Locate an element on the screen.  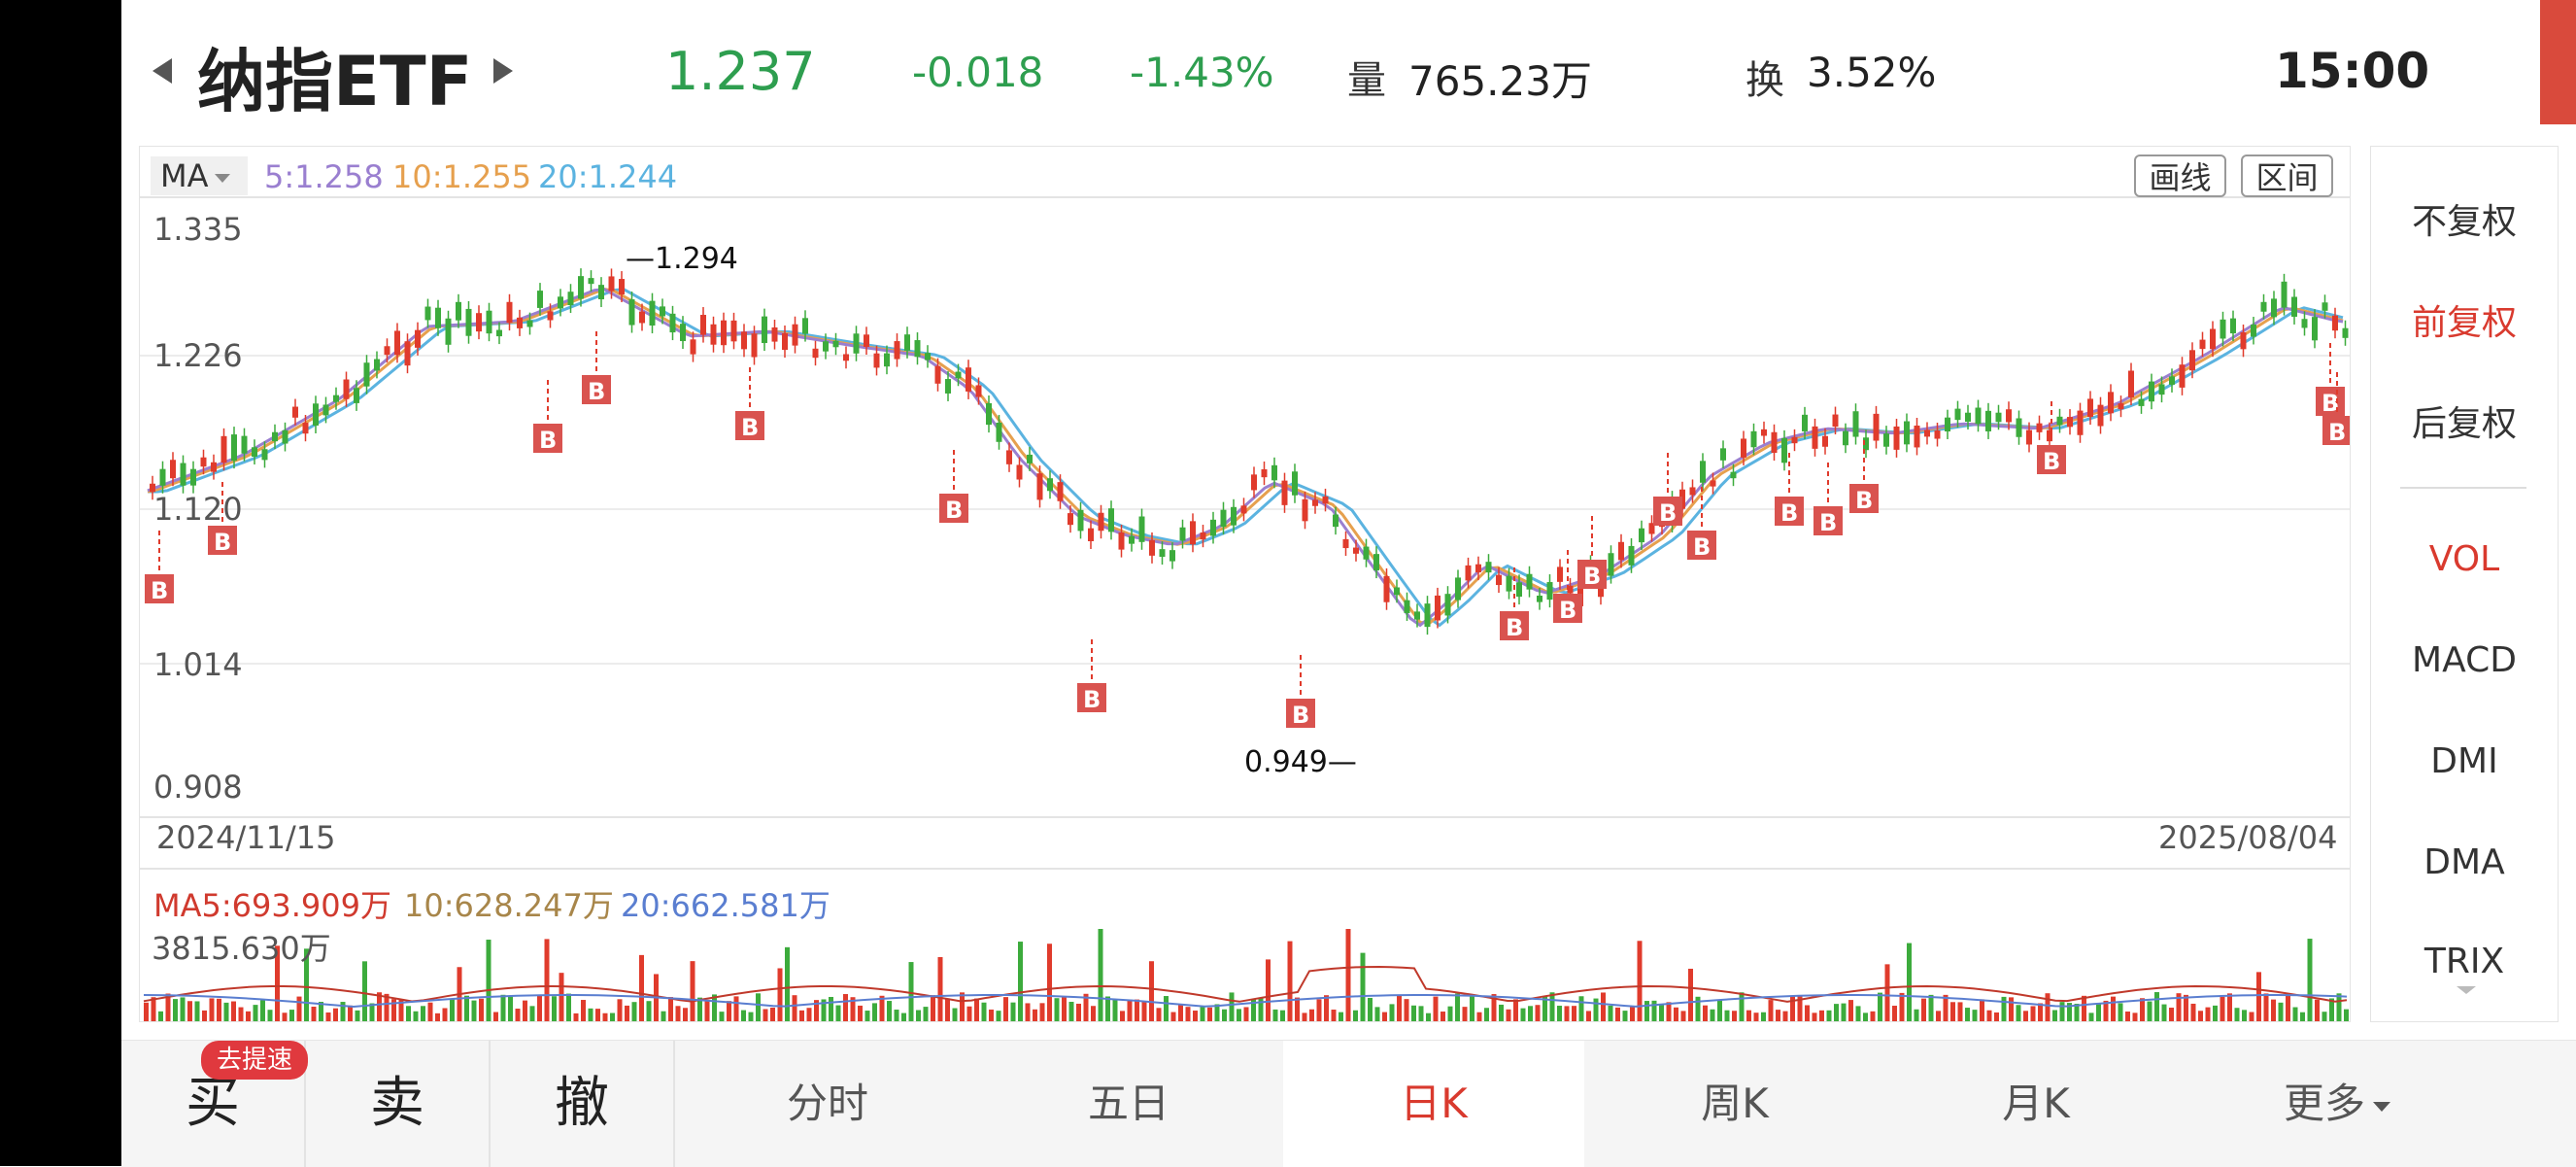
indicator-trix: TRIX is located at coordinates (2464, 961).